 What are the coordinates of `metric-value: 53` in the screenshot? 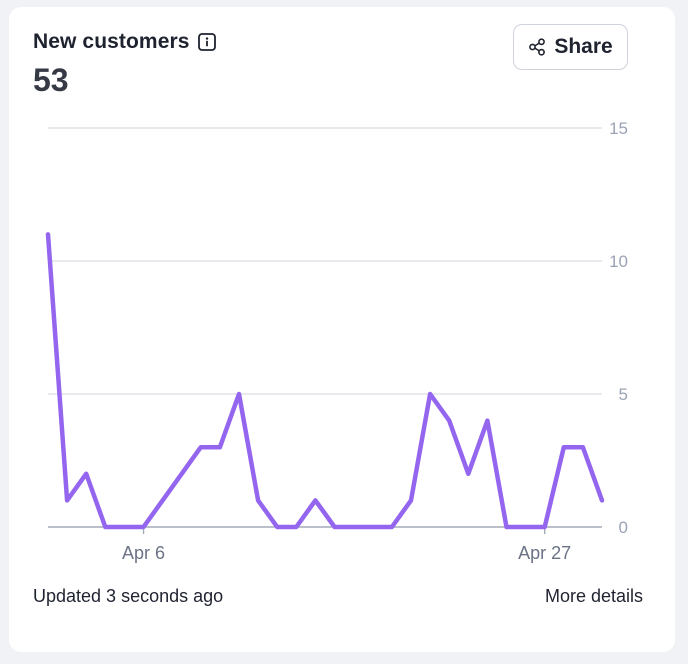 It's located at (51, 80).